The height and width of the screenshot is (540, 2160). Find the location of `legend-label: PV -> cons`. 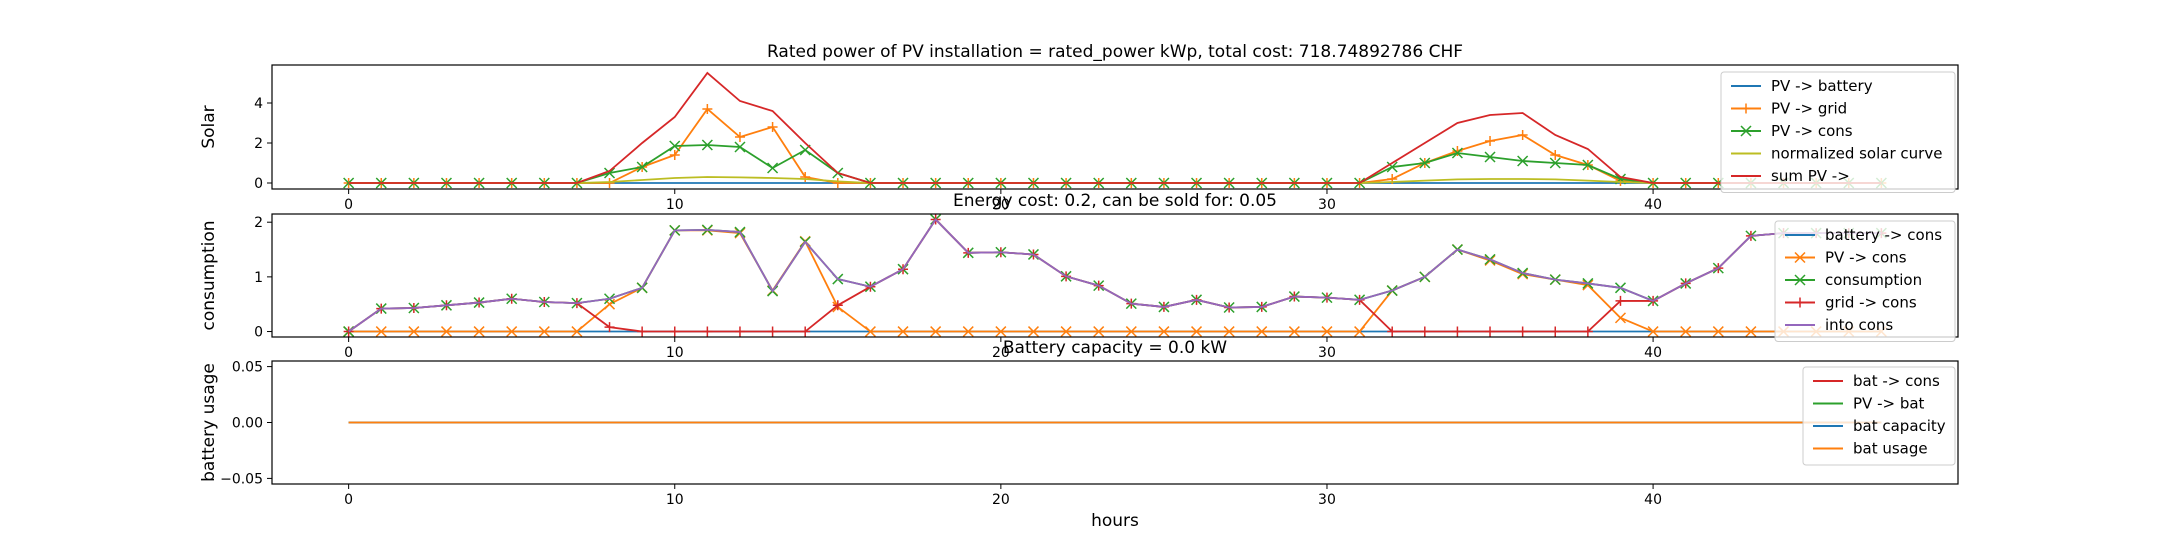

legend-label: PV -> cons is located at coordinates (1866, 258).